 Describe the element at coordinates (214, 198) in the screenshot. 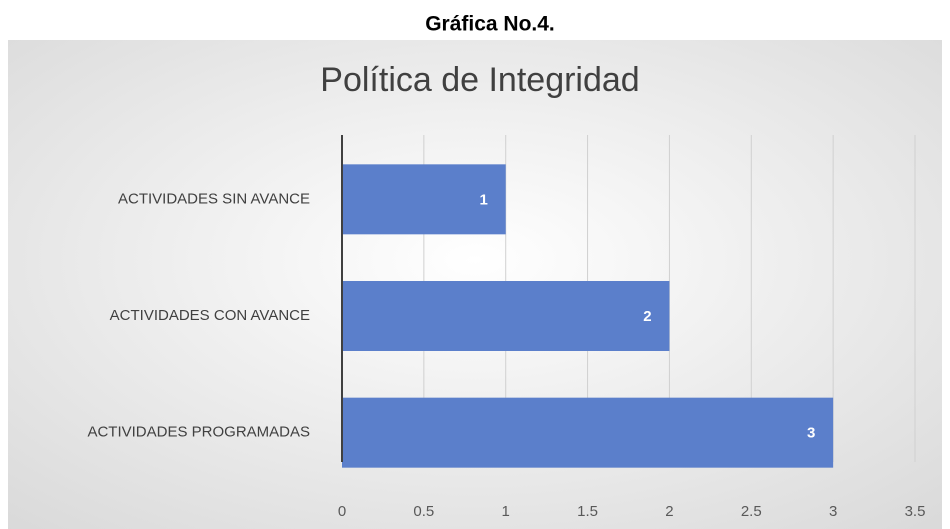

I see `y-tick-label: ACTIVIDADES SIN AVANCE` at that location.